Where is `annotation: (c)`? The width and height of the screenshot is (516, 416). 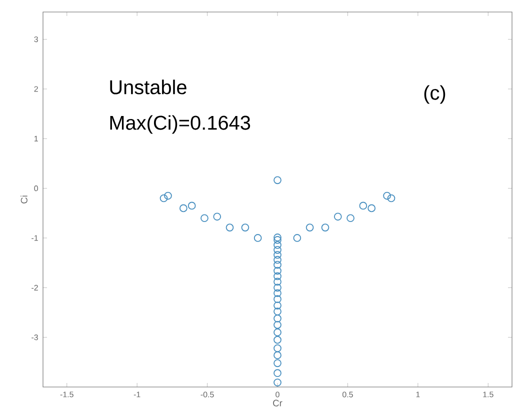 annotation: (c) is located at coordinates (435, 94).